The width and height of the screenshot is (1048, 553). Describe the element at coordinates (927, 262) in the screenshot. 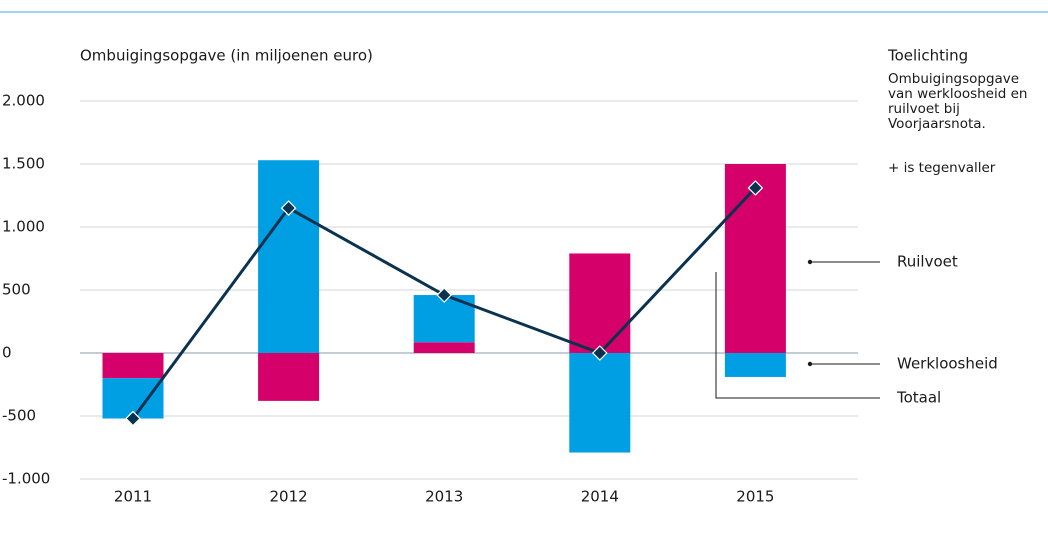

I see `legend-label: Ruilvoet` at that location.